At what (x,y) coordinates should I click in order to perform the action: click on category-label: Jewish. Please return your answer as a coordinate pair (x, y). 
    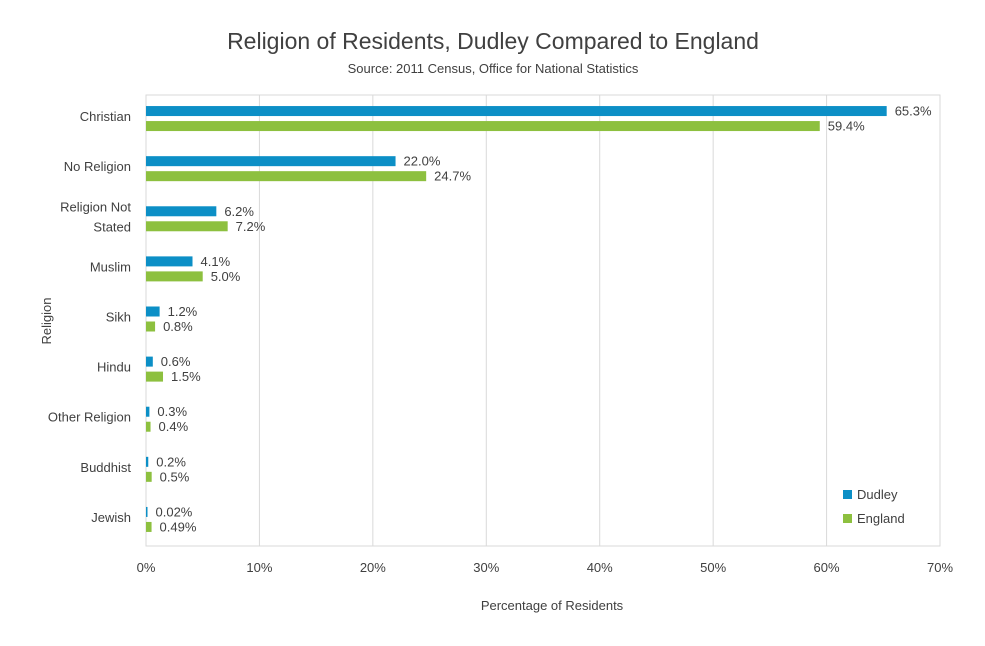
    Looking at the image, I should click on (111, 517).